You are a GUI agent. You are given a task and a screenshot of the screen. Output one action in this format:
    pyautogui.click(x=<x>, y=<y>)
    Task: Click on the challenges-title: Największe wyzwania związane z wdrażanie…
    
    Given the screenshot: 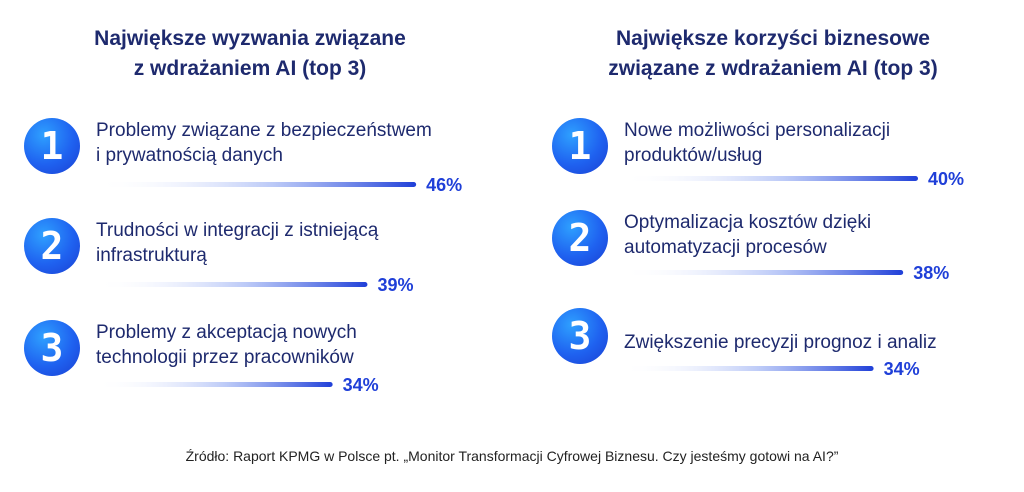 What is the action you would take?
    pyautogui.click(x=250, y=53)
    